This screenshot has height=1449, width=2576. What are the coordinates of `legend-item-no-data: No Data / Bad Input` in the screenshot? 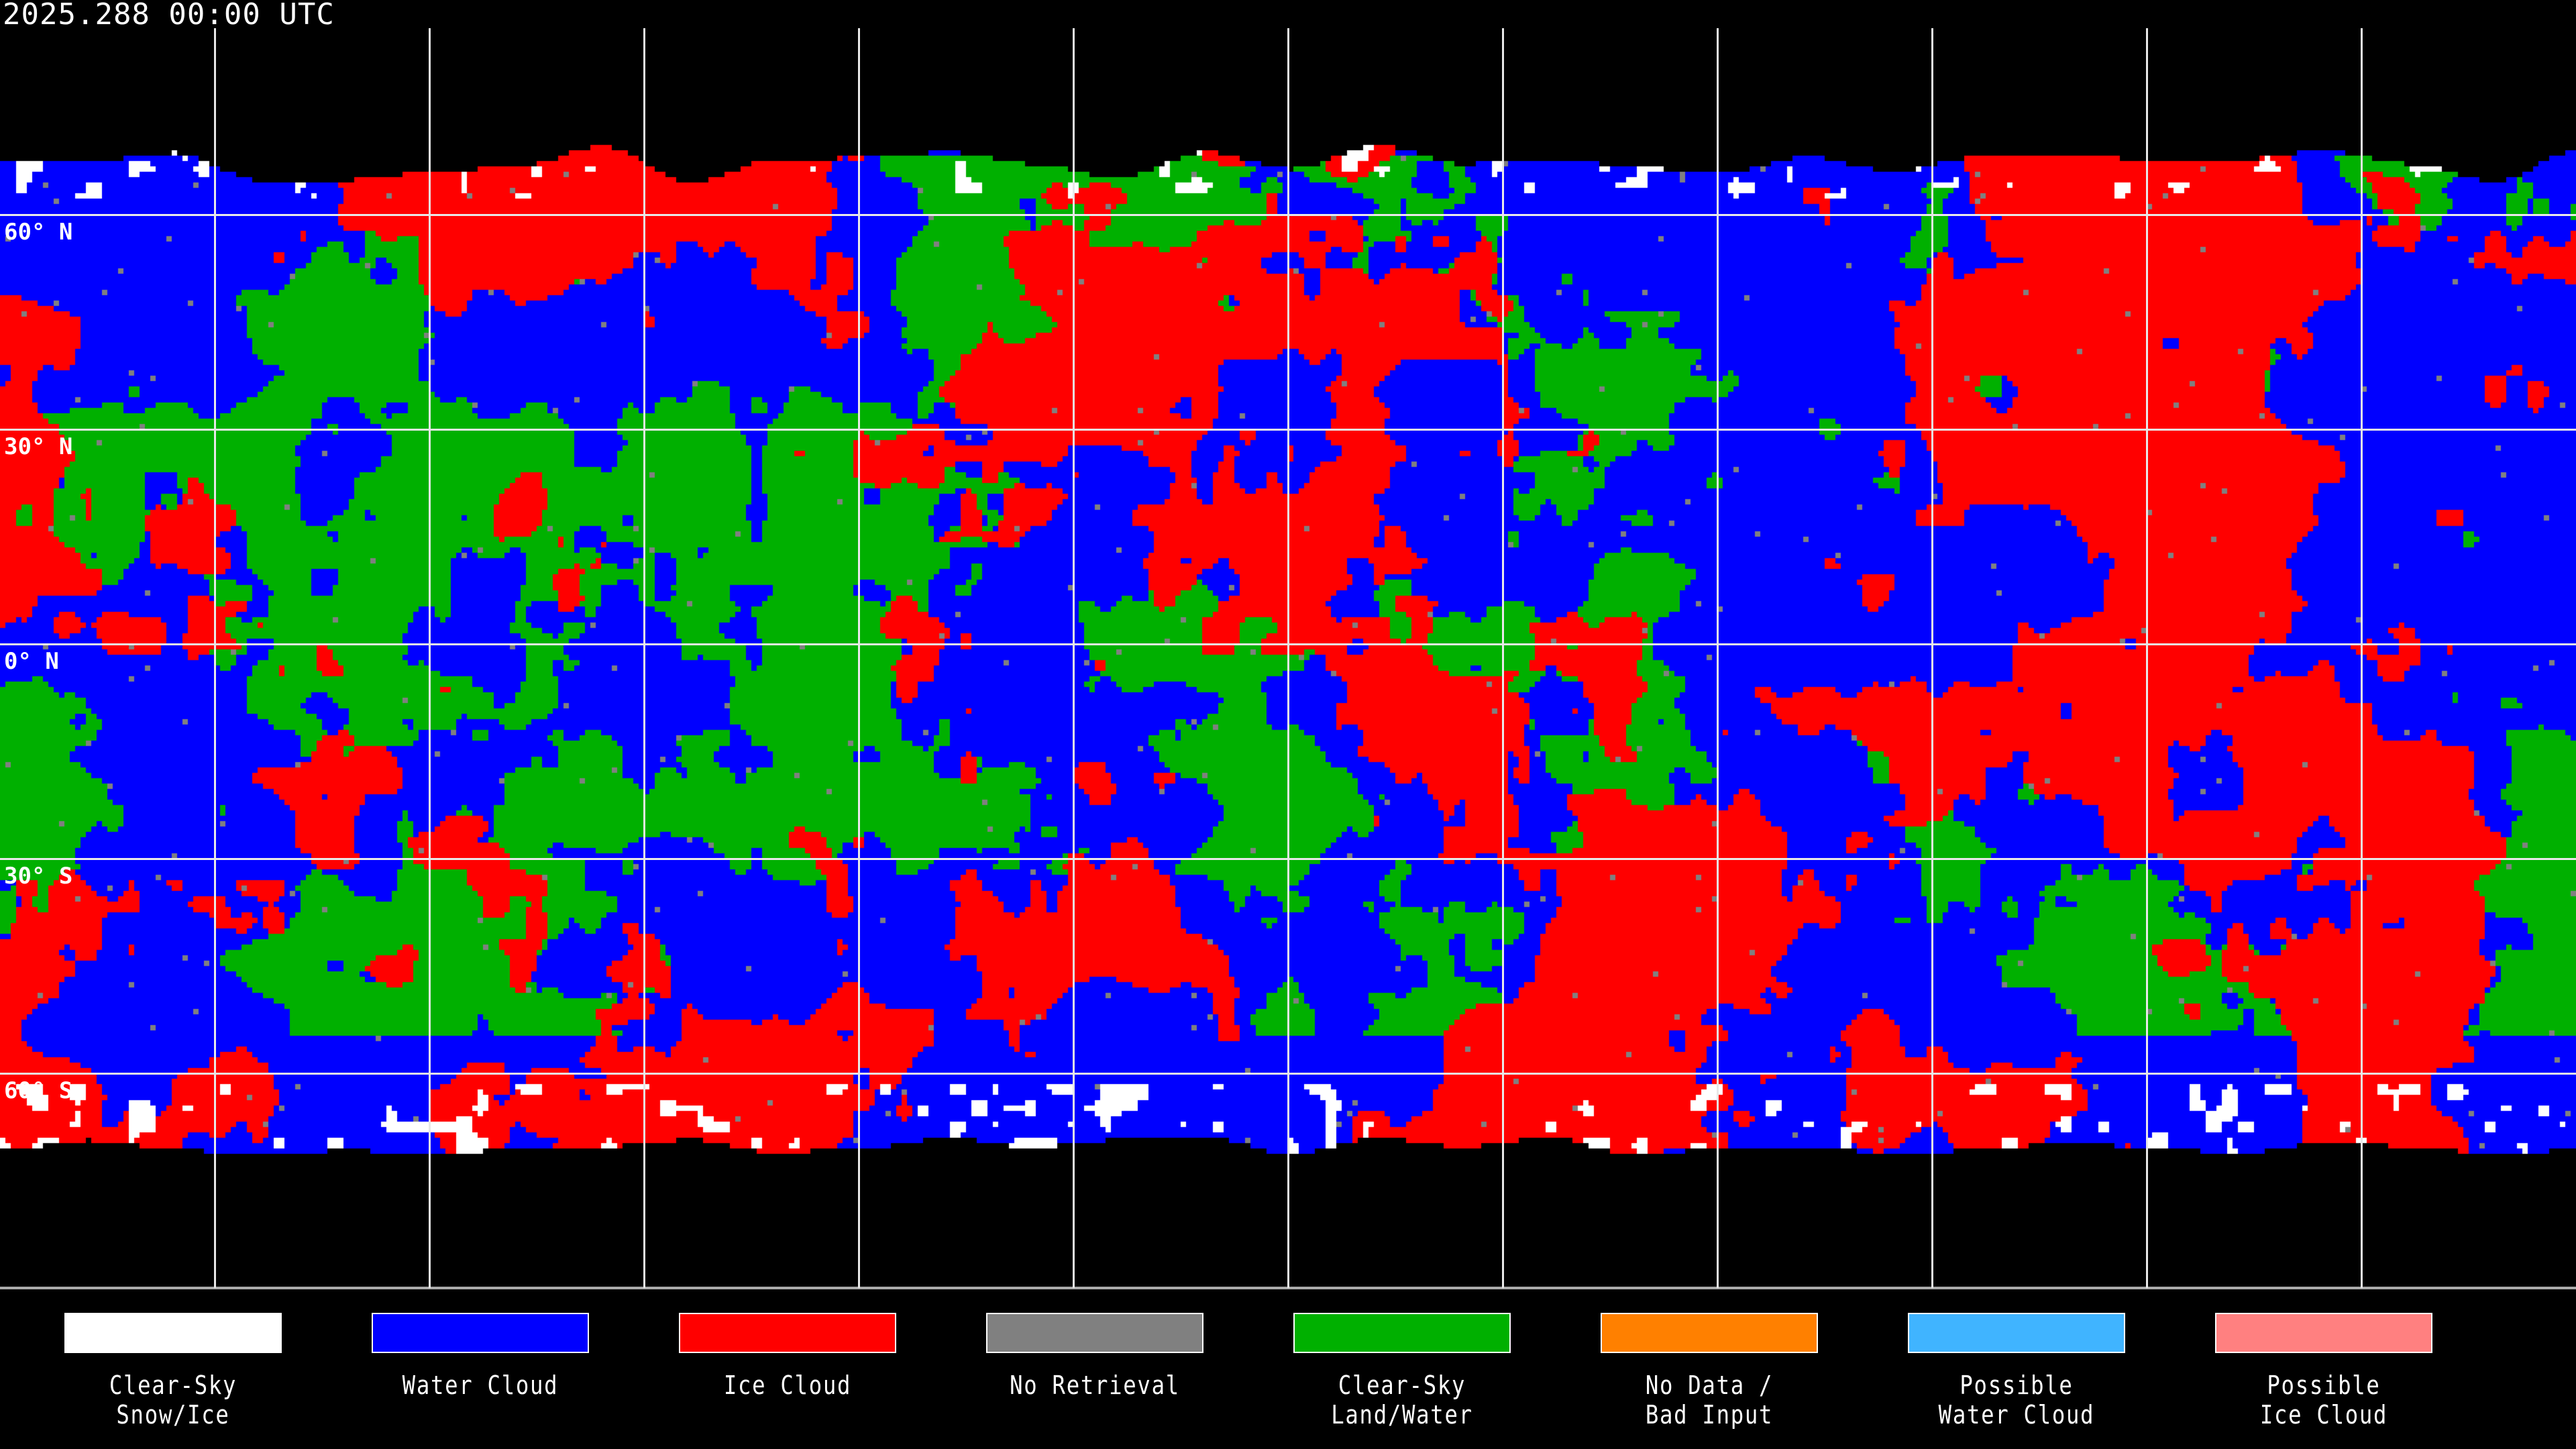 It's located at (1709, 1371).